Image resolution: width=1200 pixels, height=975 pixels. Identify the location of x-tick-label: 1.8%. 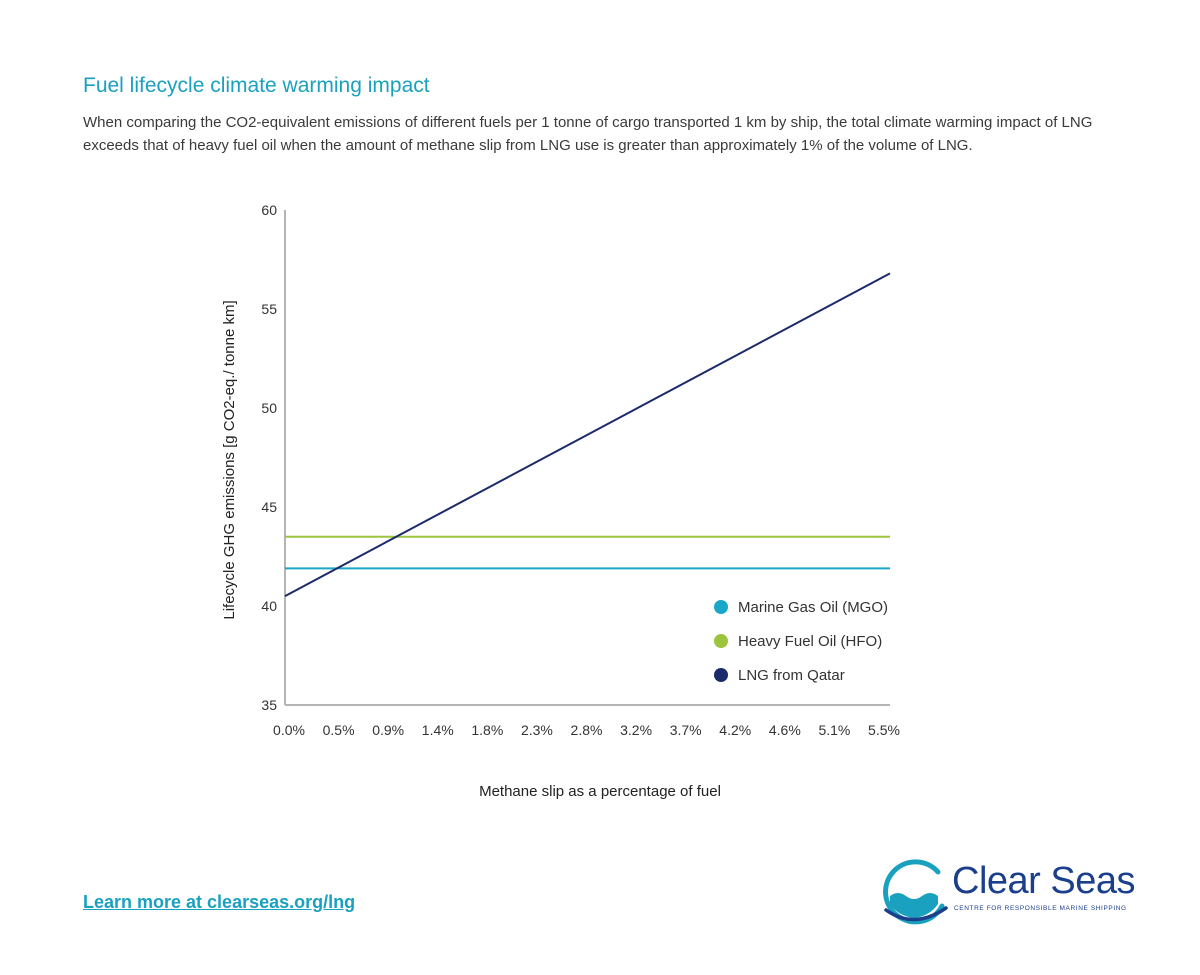
(487, 730).